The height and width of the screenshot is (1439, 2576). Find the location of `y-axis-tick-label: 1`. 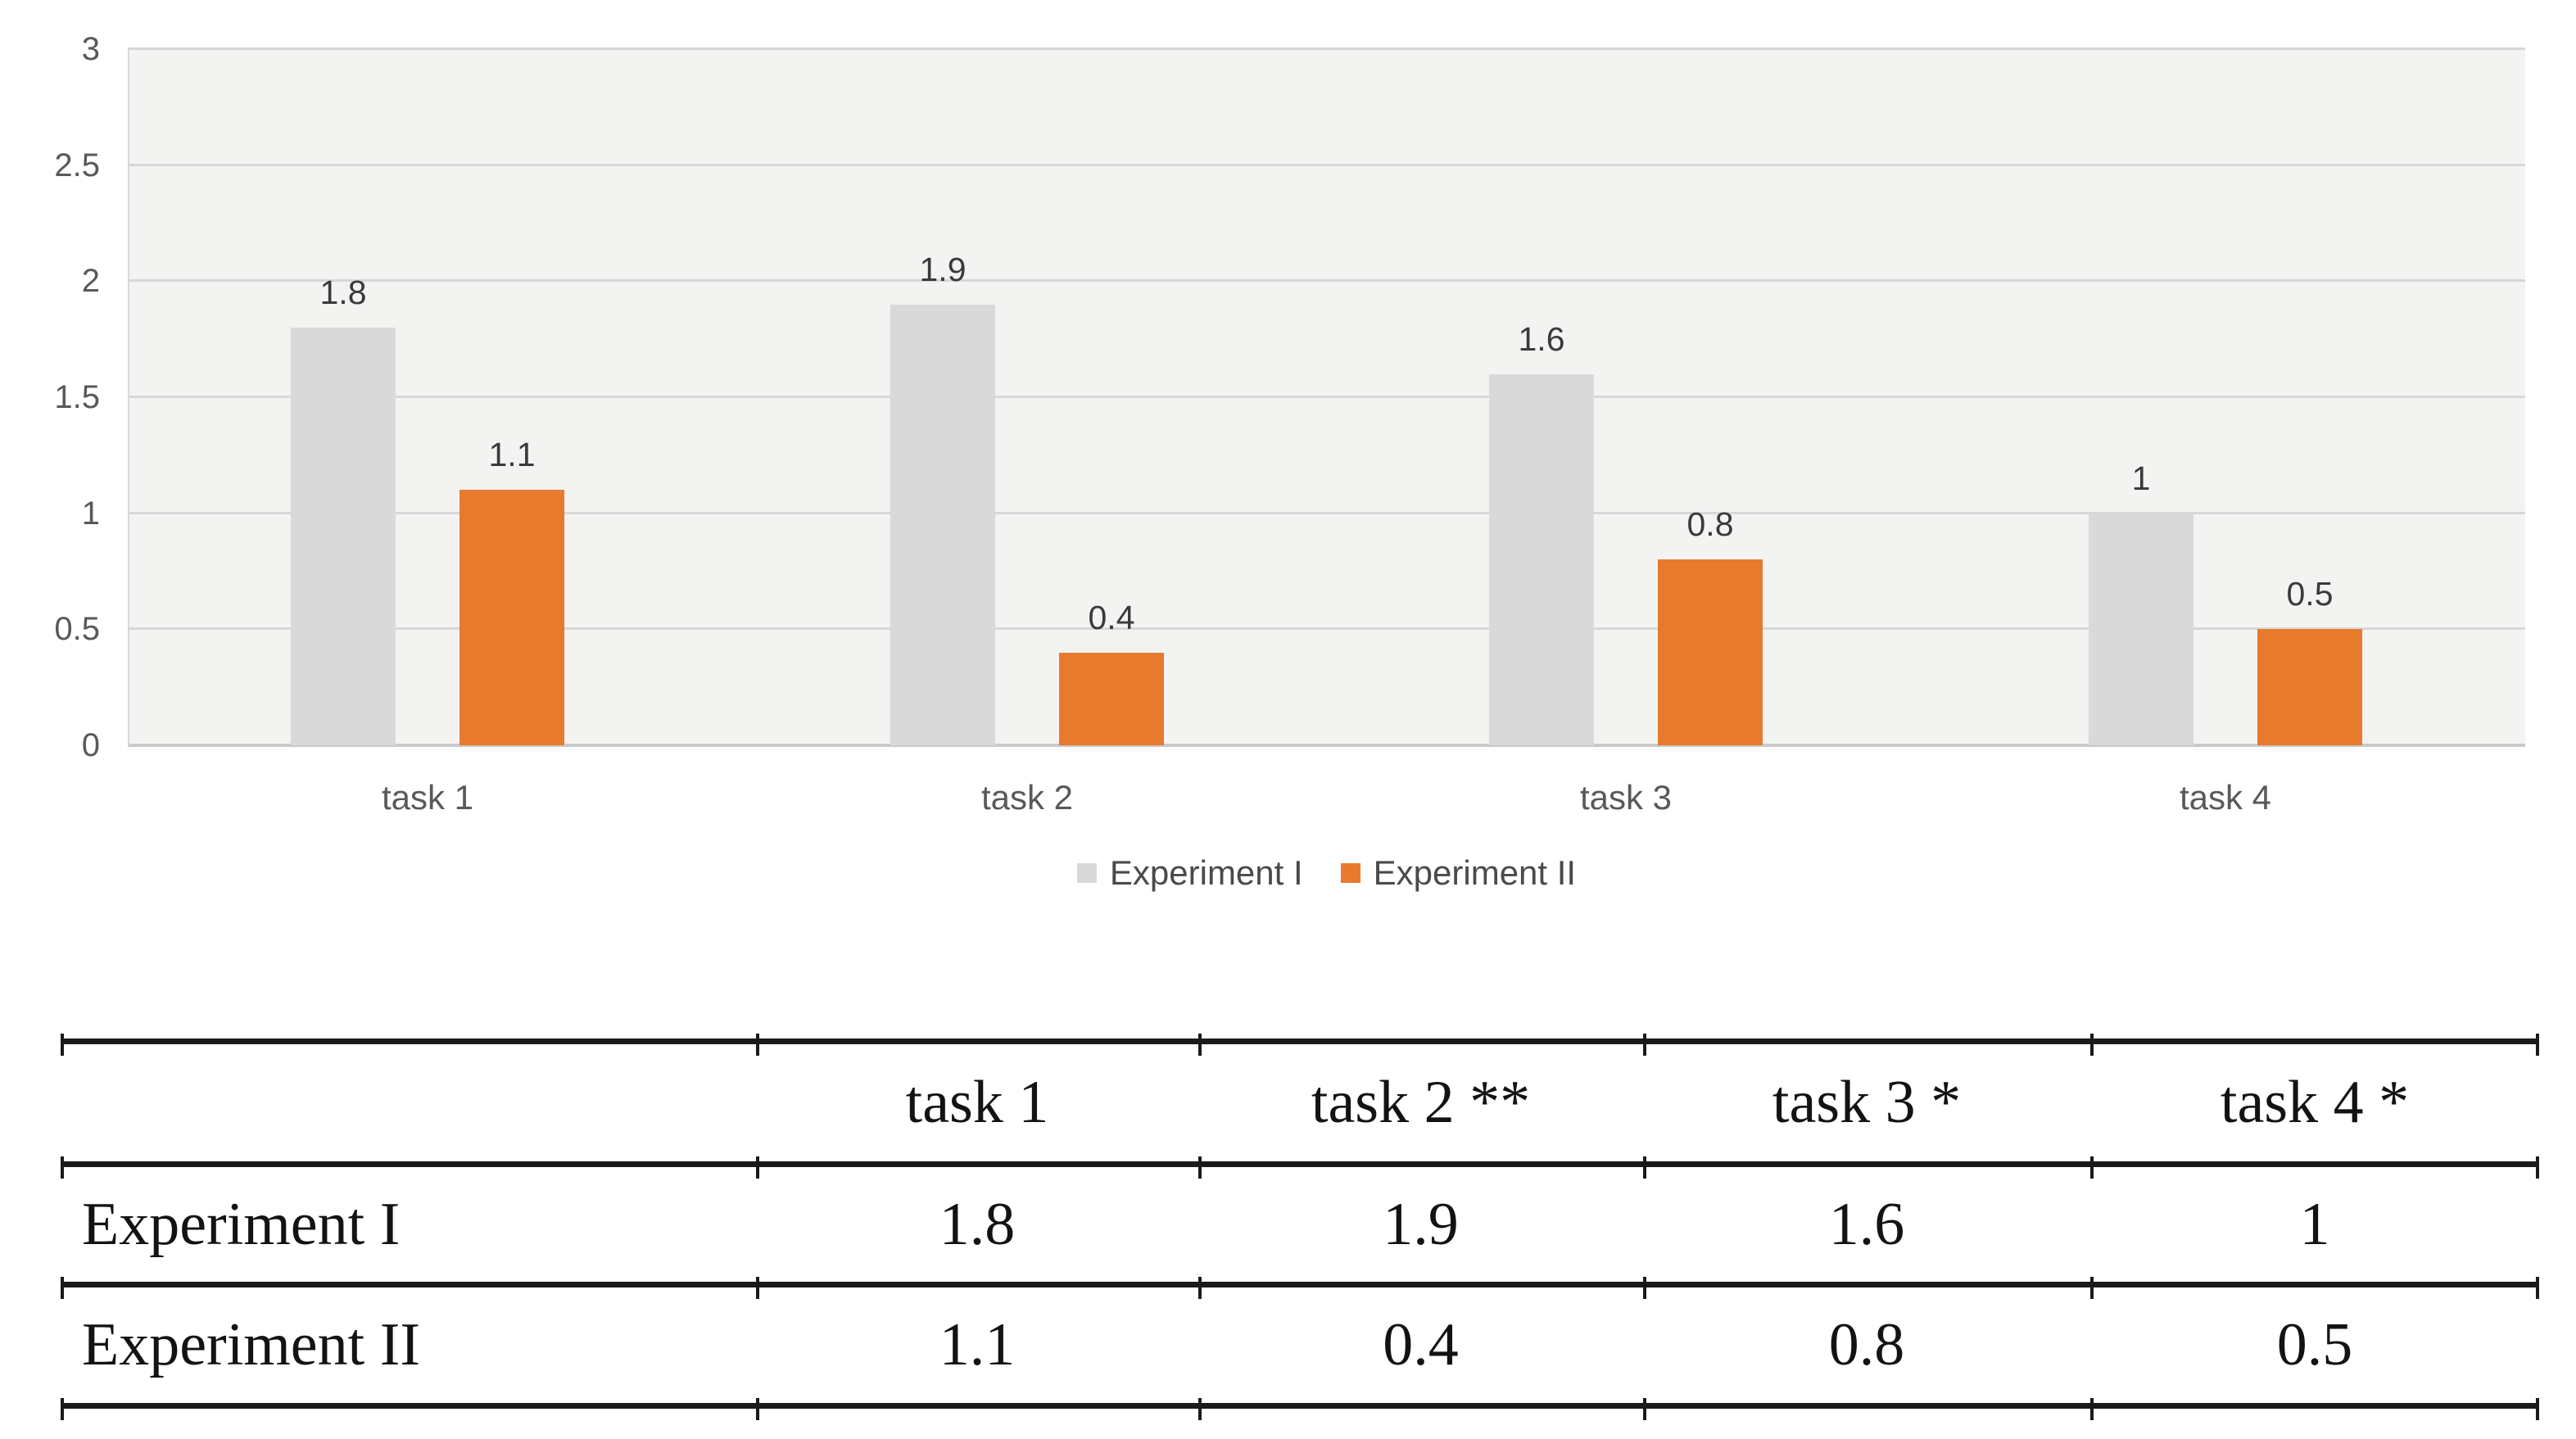

y-axis-tick-label: 1 is located at coordinates (90, 514).